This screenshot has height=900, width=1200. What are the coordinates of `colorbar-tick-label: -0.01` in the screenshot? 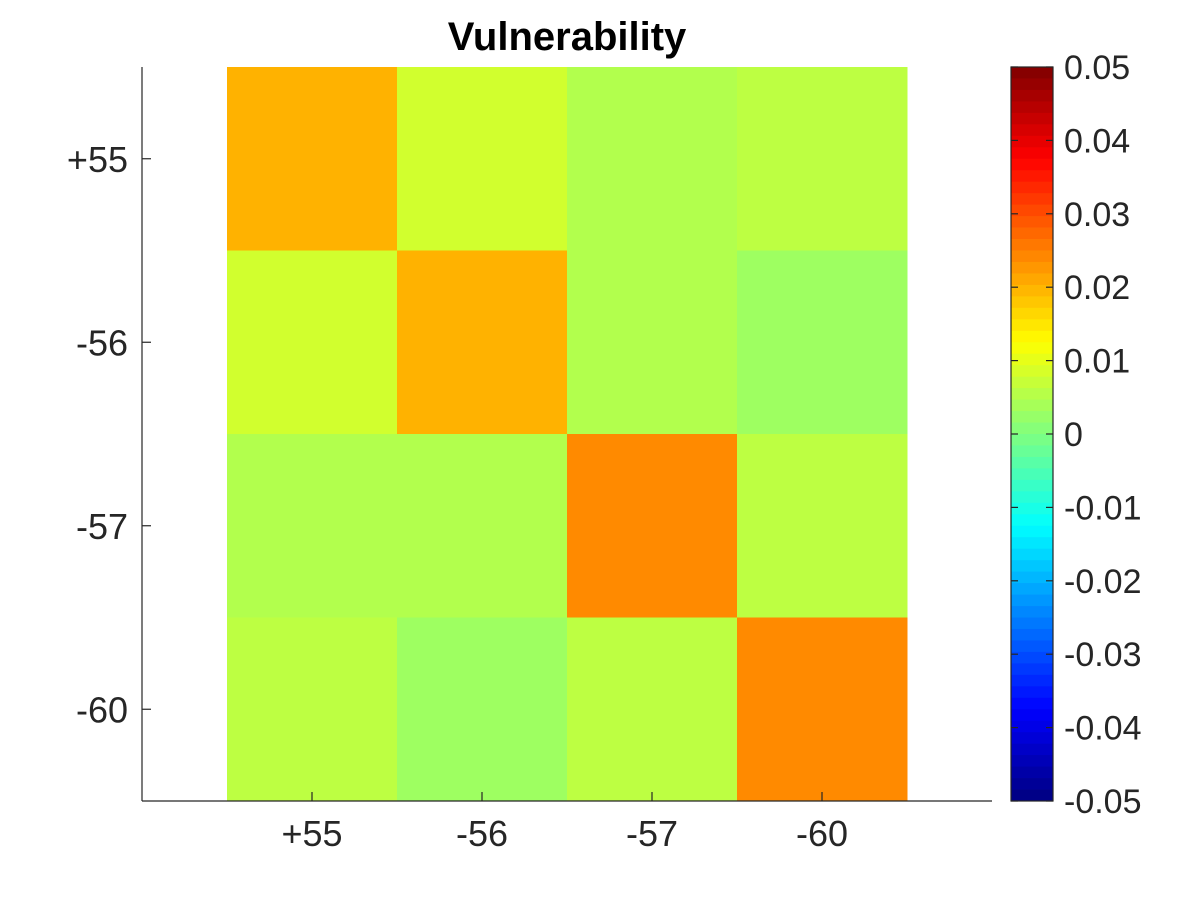 It's located at (1103, 508).